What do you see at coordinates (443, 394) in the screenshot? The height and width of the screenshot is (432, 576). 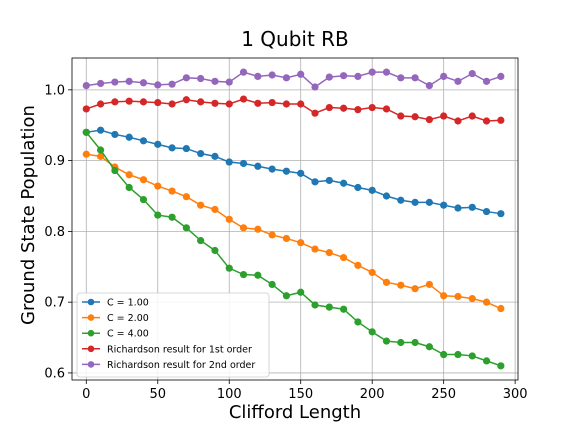 I see `x-tick-label: 250` at bounding box center [443, 394].